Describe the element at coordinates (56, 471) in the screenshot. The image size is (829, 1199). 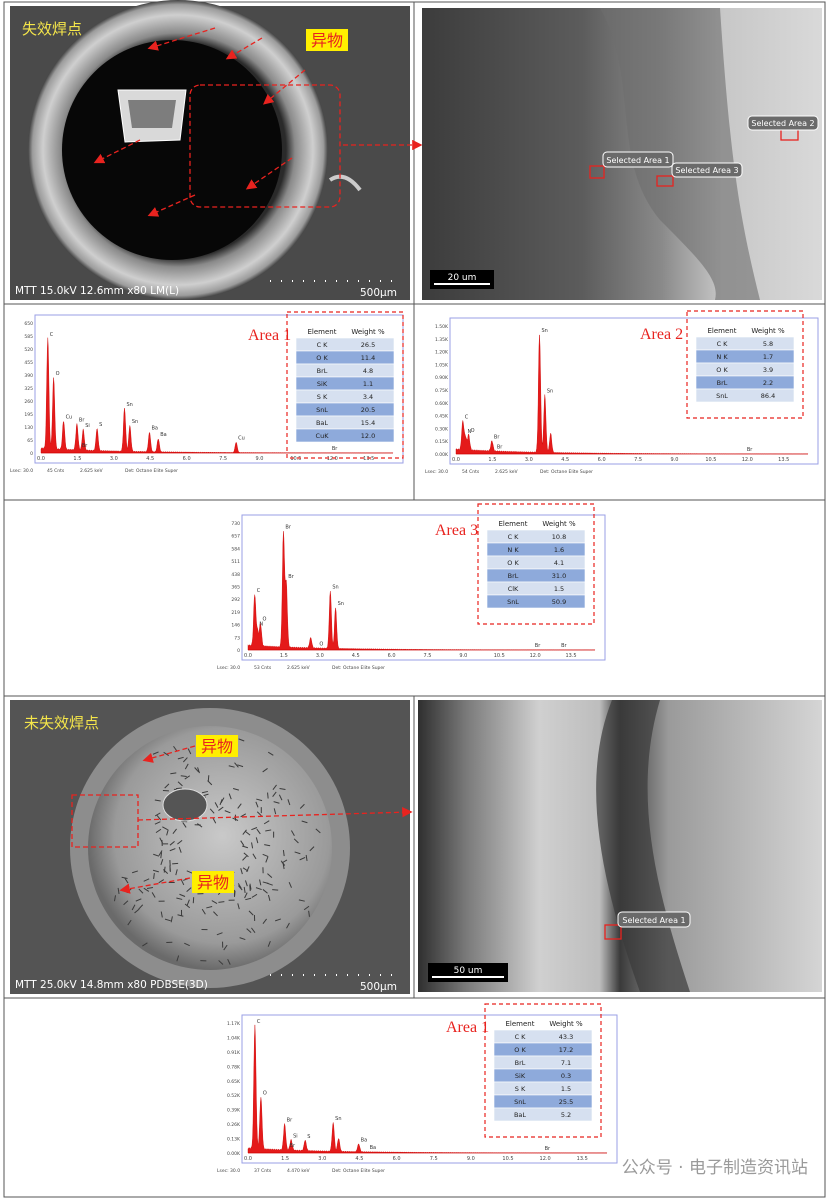
I see `footer-text: 45 Cnts` at that location.